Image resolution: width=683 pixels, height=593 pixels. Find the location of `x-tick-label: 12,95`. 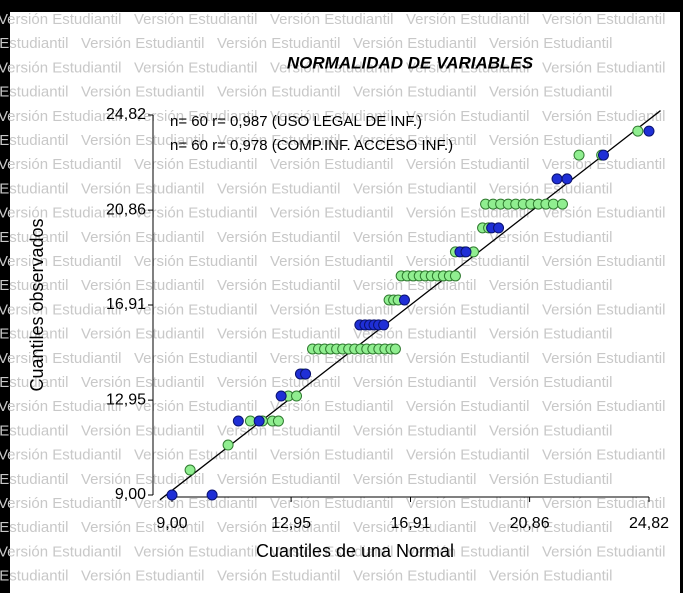

x-tick-label: 12,95 is located at coordinates (291, 523).